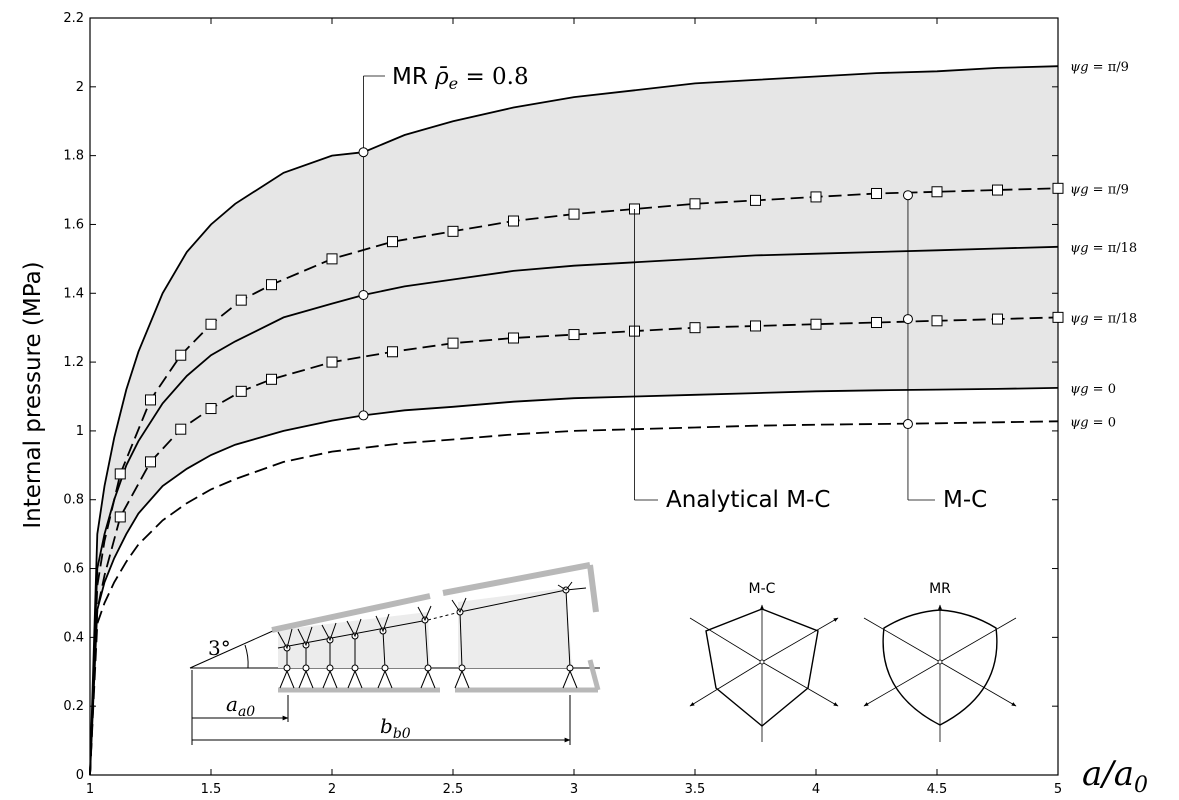 The image size is (1179, 800). What do you see at coordinates (1115, 776) in the screenshot?
I see `x-axis-label: a/a0` at bounding box center [1115, 776].